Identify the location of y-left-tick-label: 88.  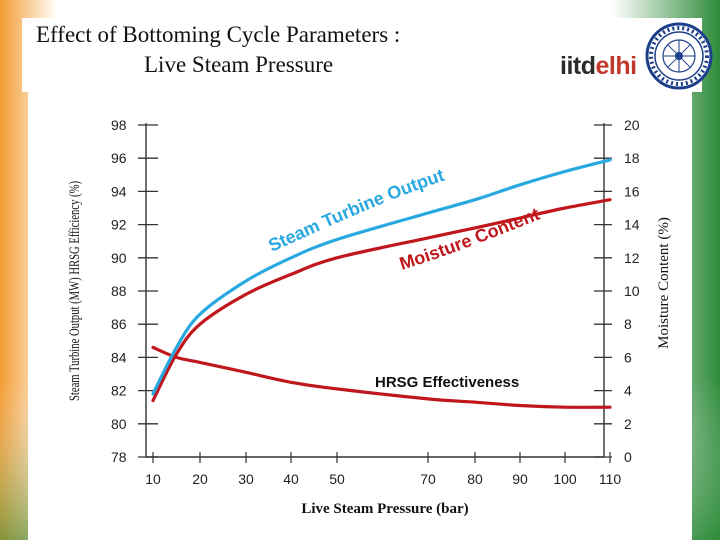
(119, 291).